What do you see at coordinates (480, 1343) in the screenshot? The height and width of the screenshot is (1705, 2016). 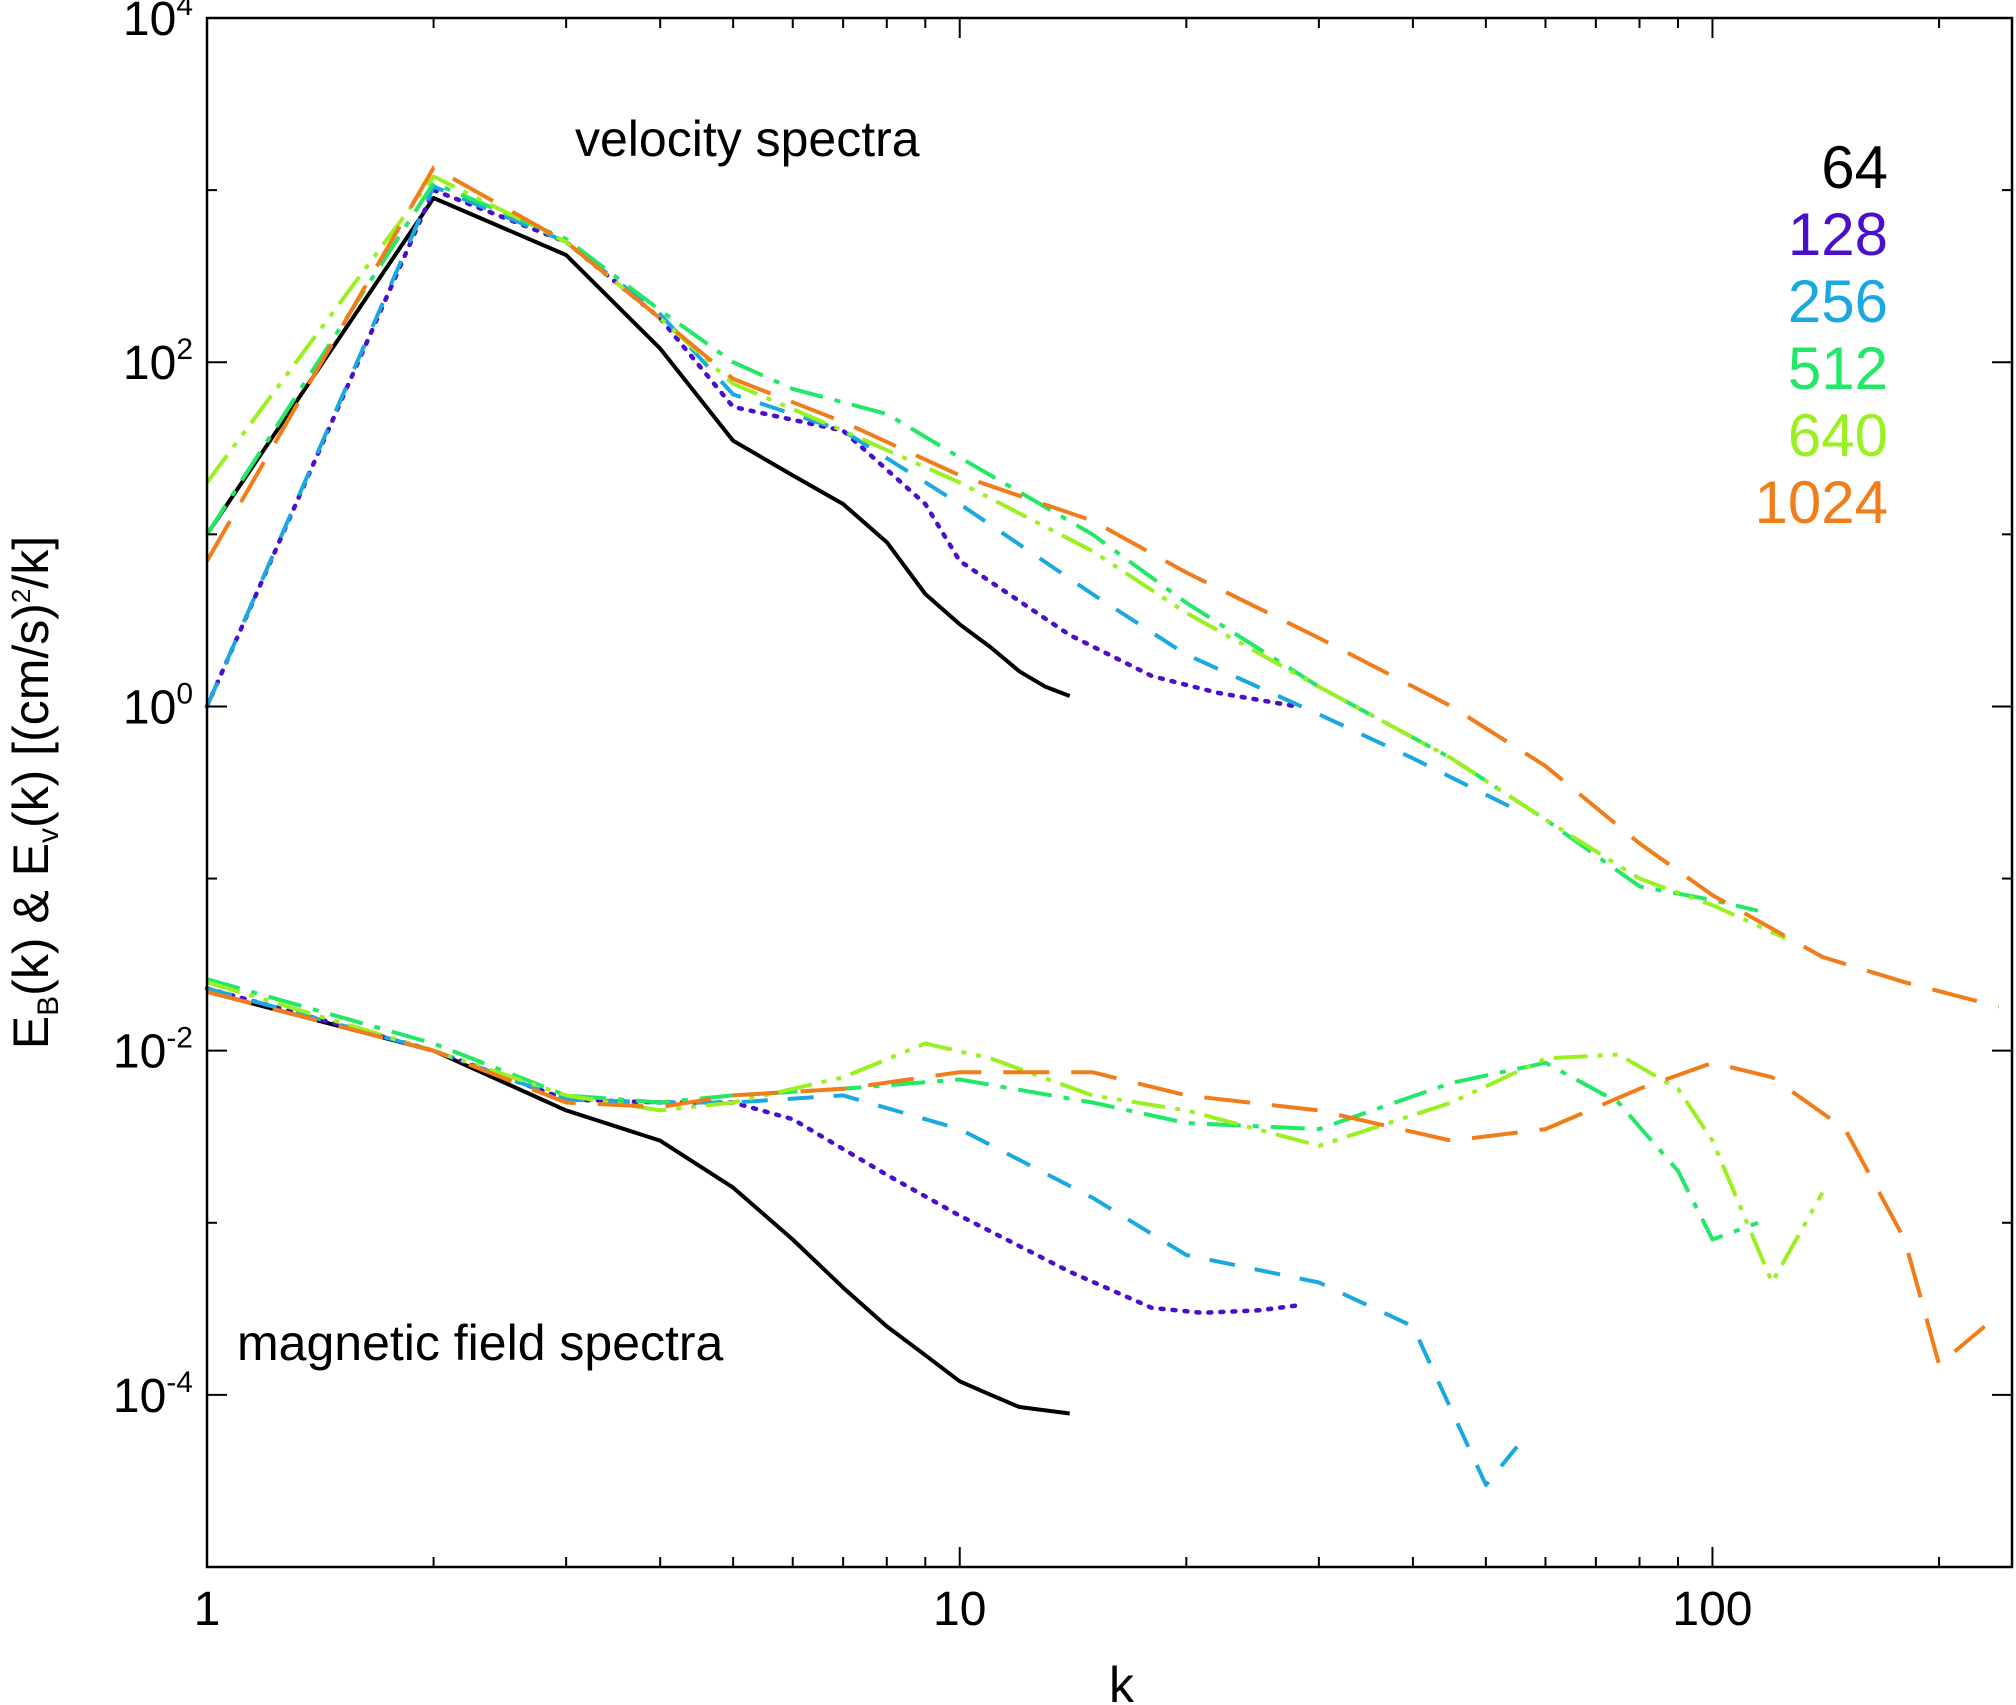 I see `magnetic-field-spectra-annotation: magnetic field spectra` at bounding box center [480, 1343].